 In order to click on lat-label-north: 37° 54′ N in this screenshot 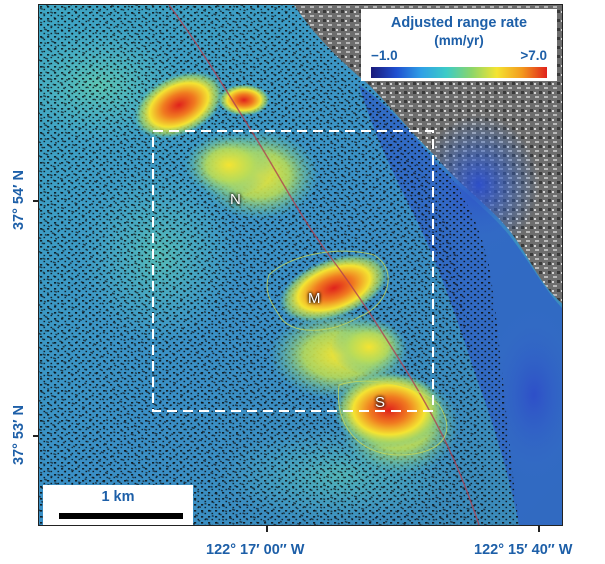, I will do `click(19, 200)`.